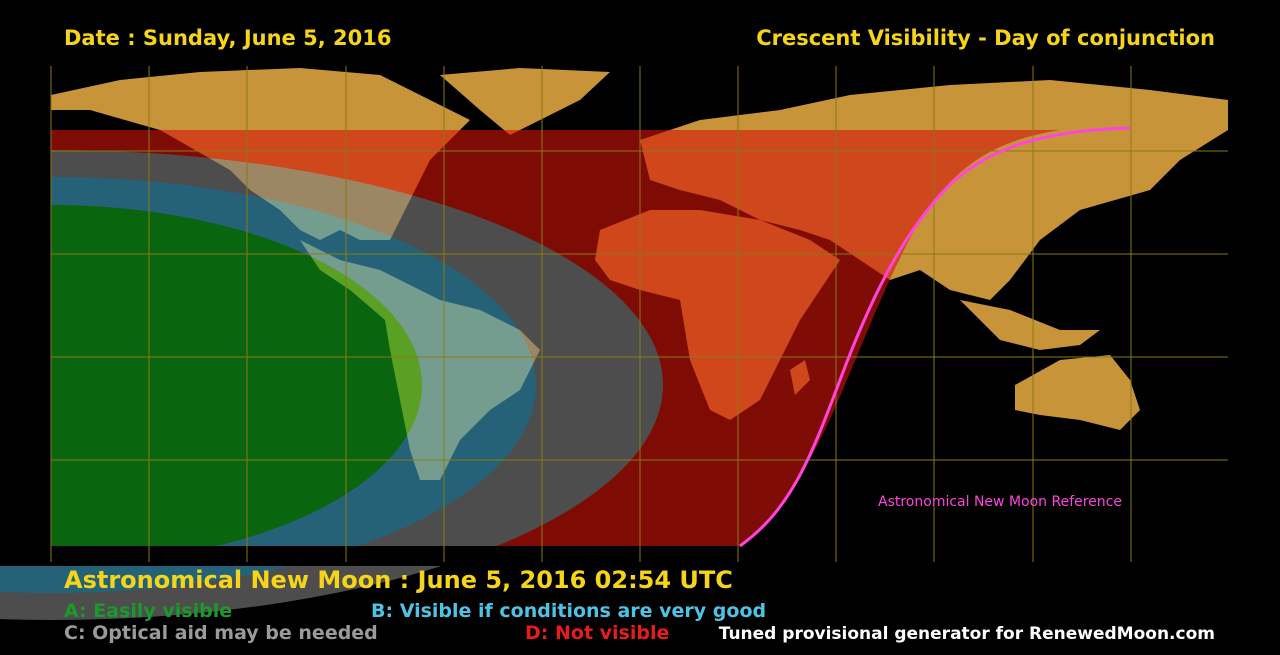  I want to click on legend-b: B: Visible if conditions are very good, so click(568, 611).